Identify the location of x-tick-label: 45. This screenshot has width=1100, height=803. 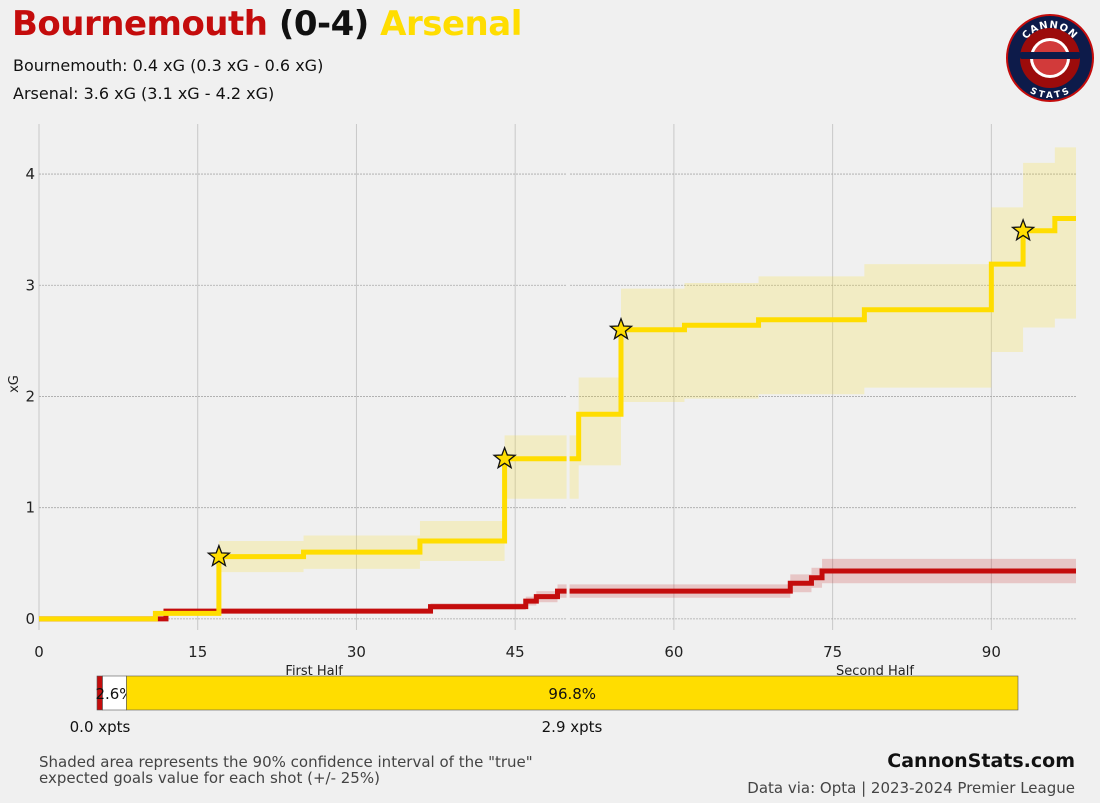
(515, 652).